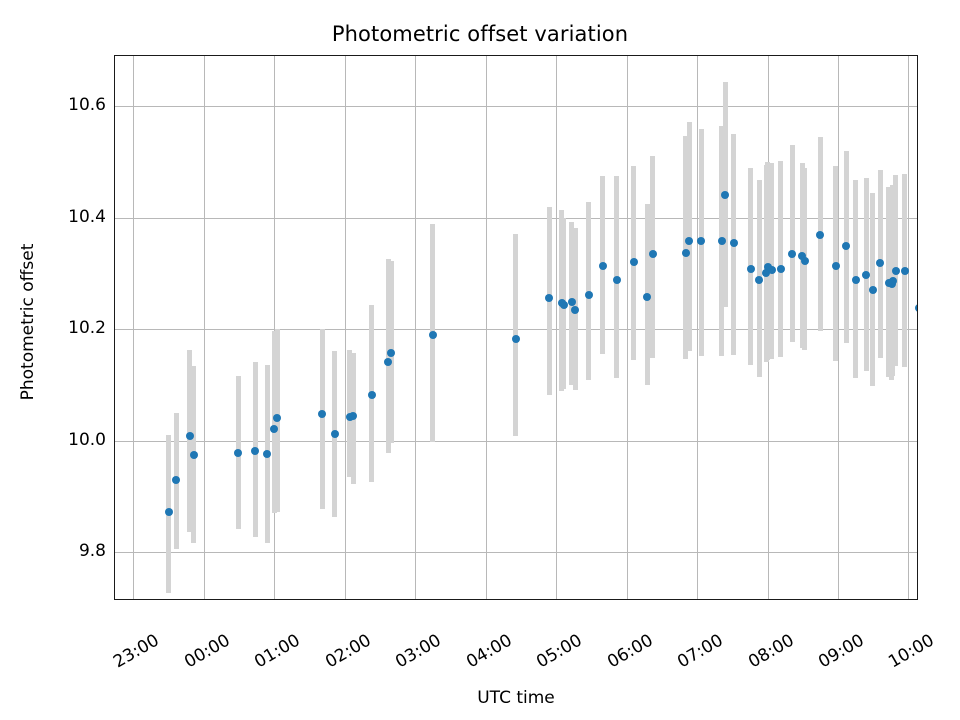 The height and width of the screenshot is (720, 960). Describe the element at coordinates (480, 34) in the screenshot. I see `chart-title: Photometric offset variation` at that location.